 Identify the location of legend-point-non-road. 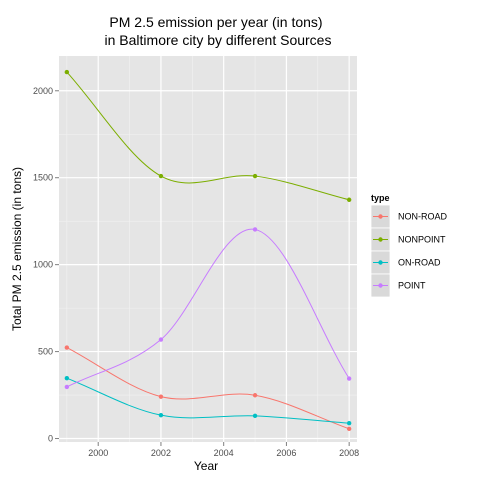
(380, 216).